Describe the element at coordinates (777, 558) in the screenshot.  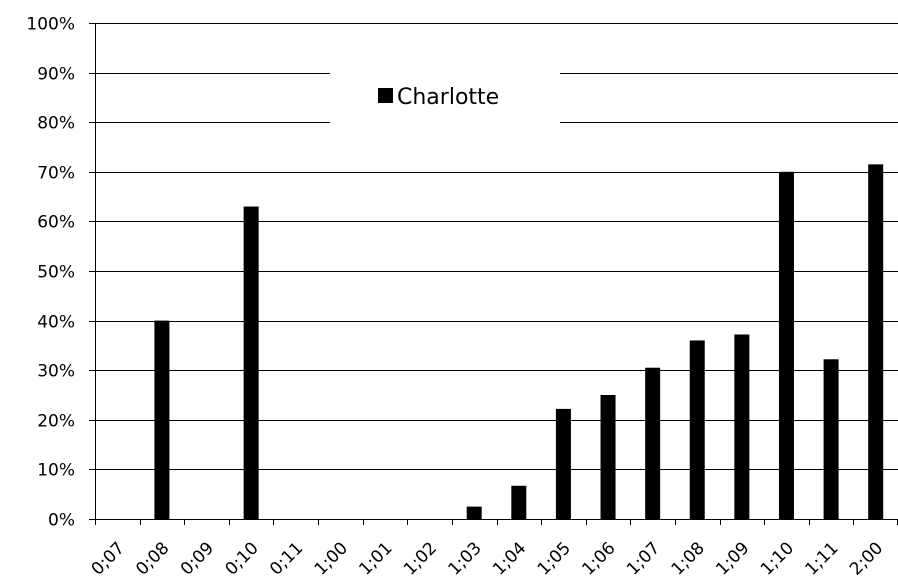
I see `x-tick-label: 1;10` at that location.